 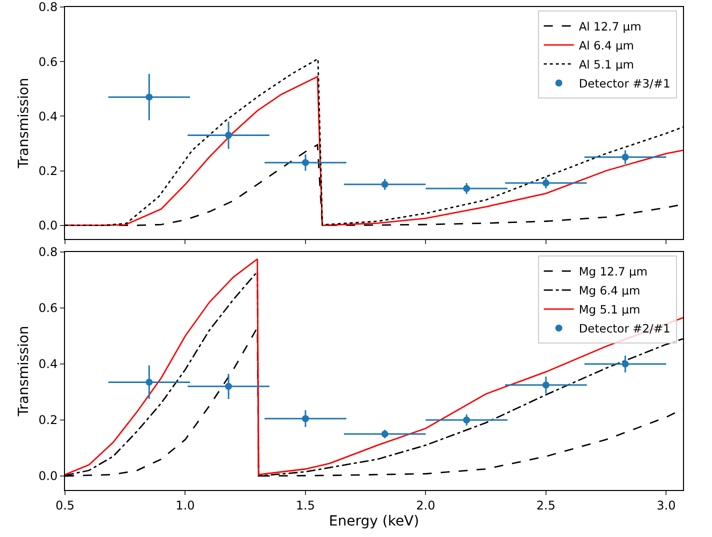 I want to click on x-tick-label: 0.5, so click(x=65, y=505).